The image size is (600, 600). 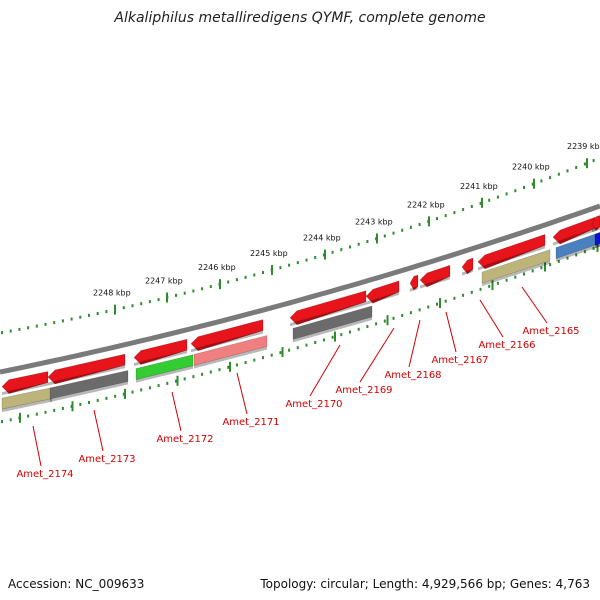 What do you see at coordinates (217, 267) in the screenshot?
I see `kbp-label: 2246 kbp` at bounding box center [217, 267].